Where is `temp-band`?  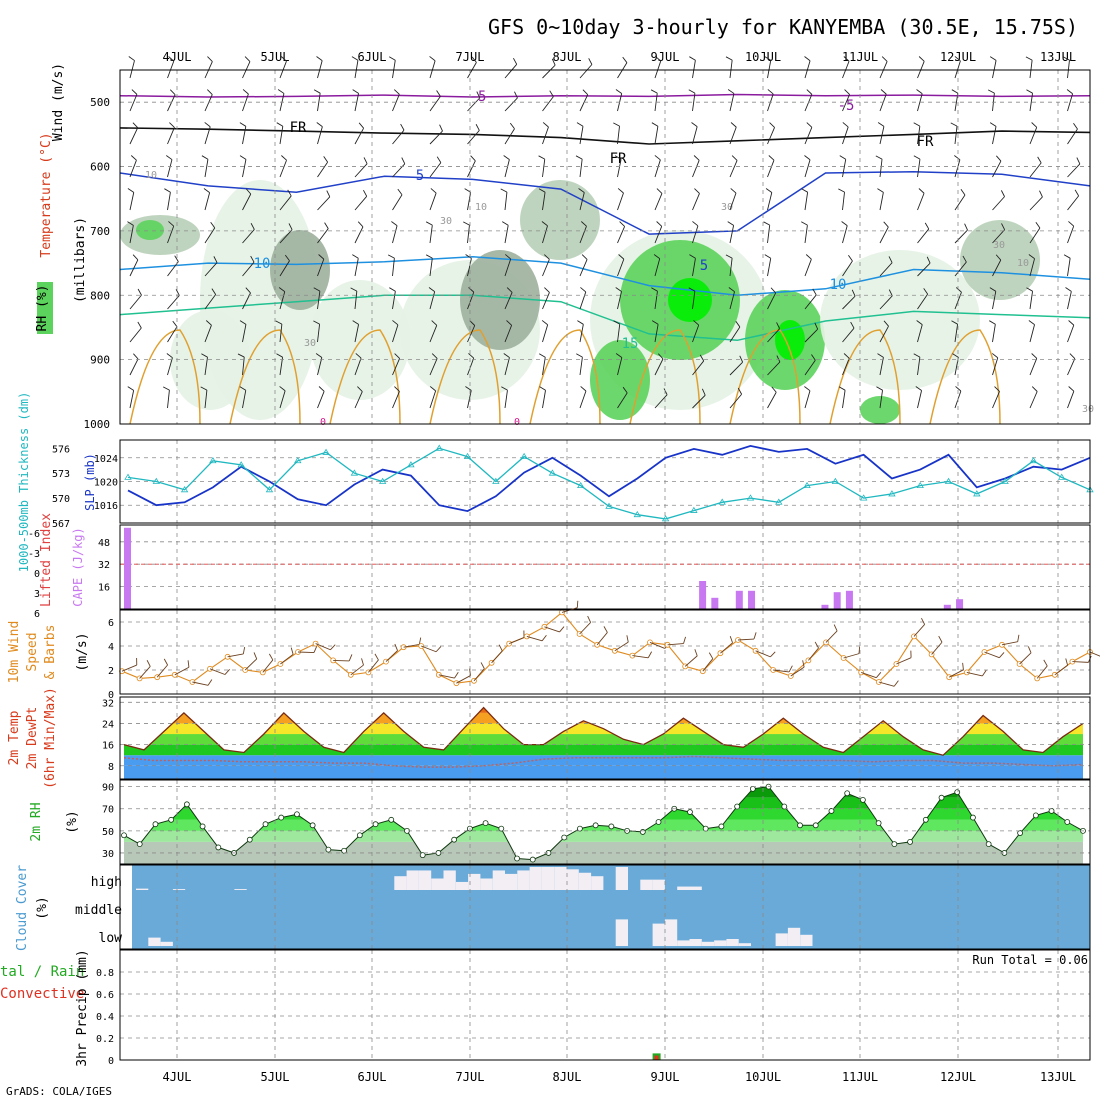
temp-band is located at coordinates (603, 718).